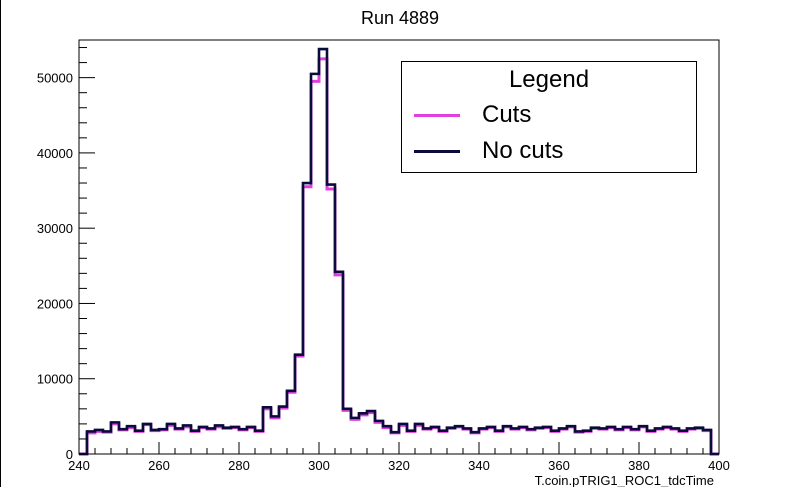  I want to click on legend-swatch-cuts, so click(437, 115).